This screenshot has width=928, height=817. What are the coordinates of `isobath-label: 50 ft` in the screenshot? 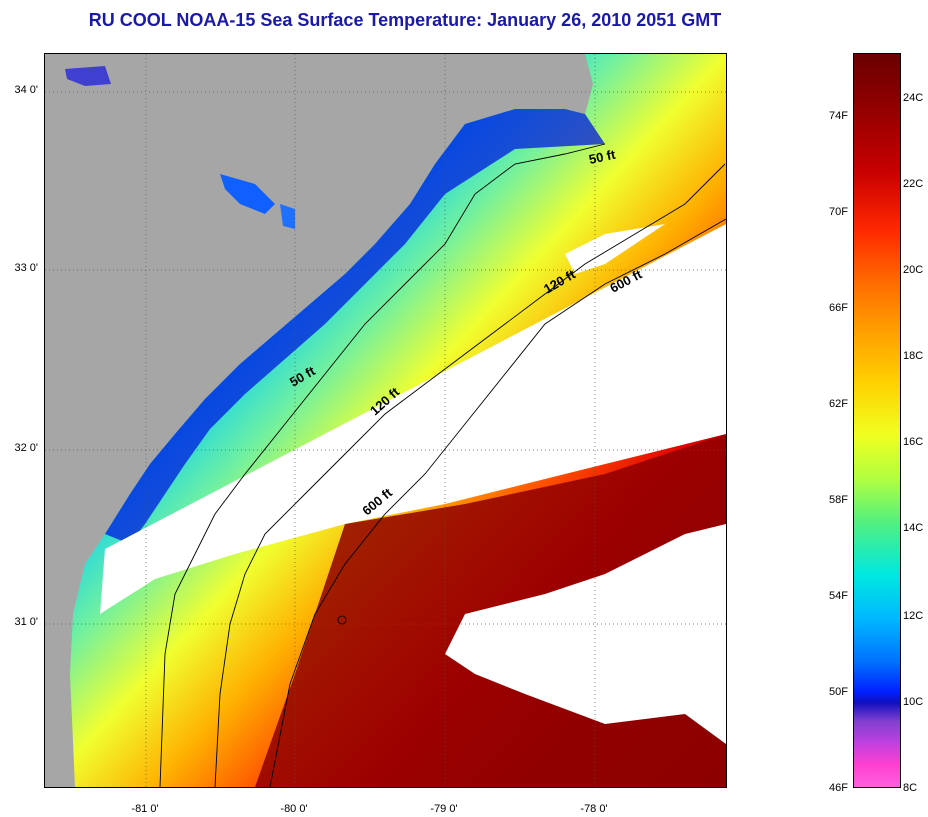 It's located at (603, 157).